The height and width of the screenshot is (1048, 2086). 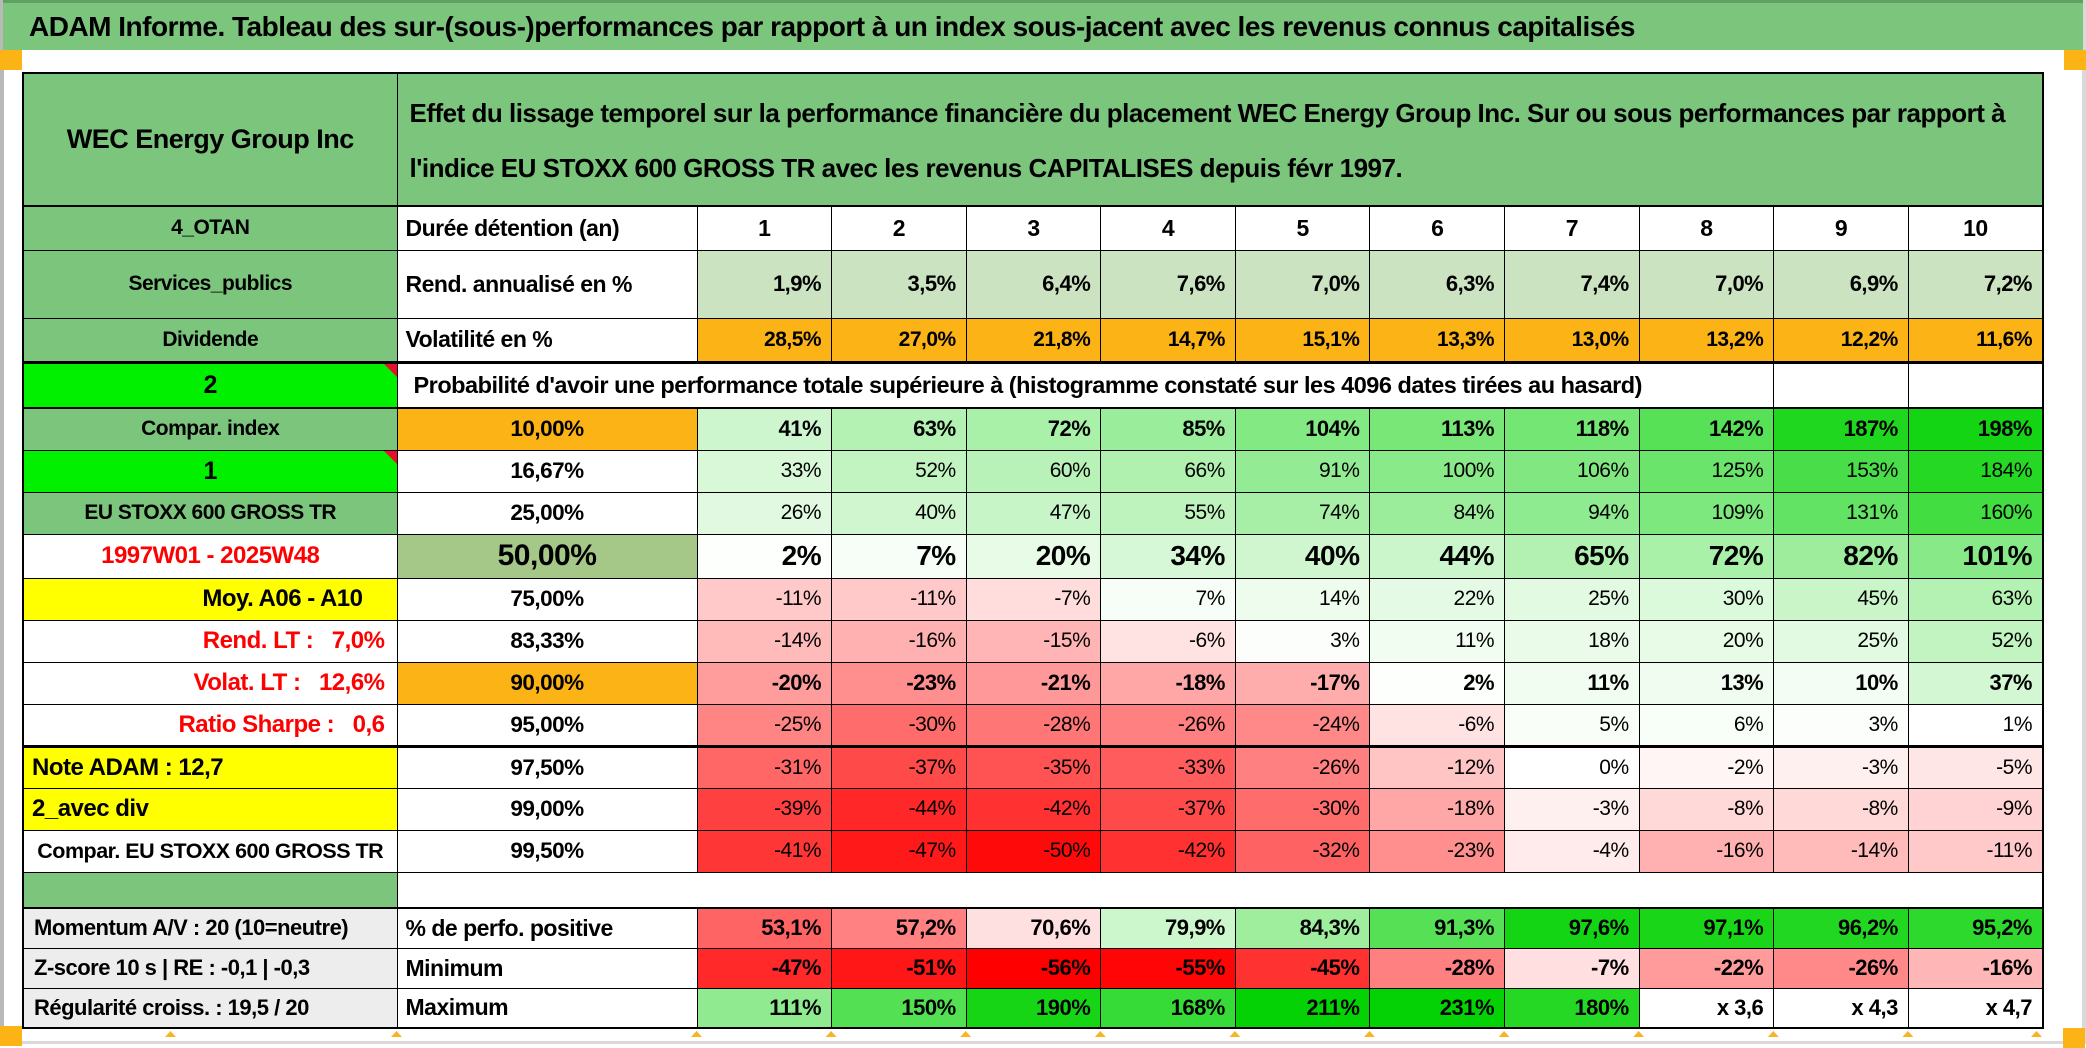 I want to click on probability-cell: 45%, so click(x=1841, y=599).